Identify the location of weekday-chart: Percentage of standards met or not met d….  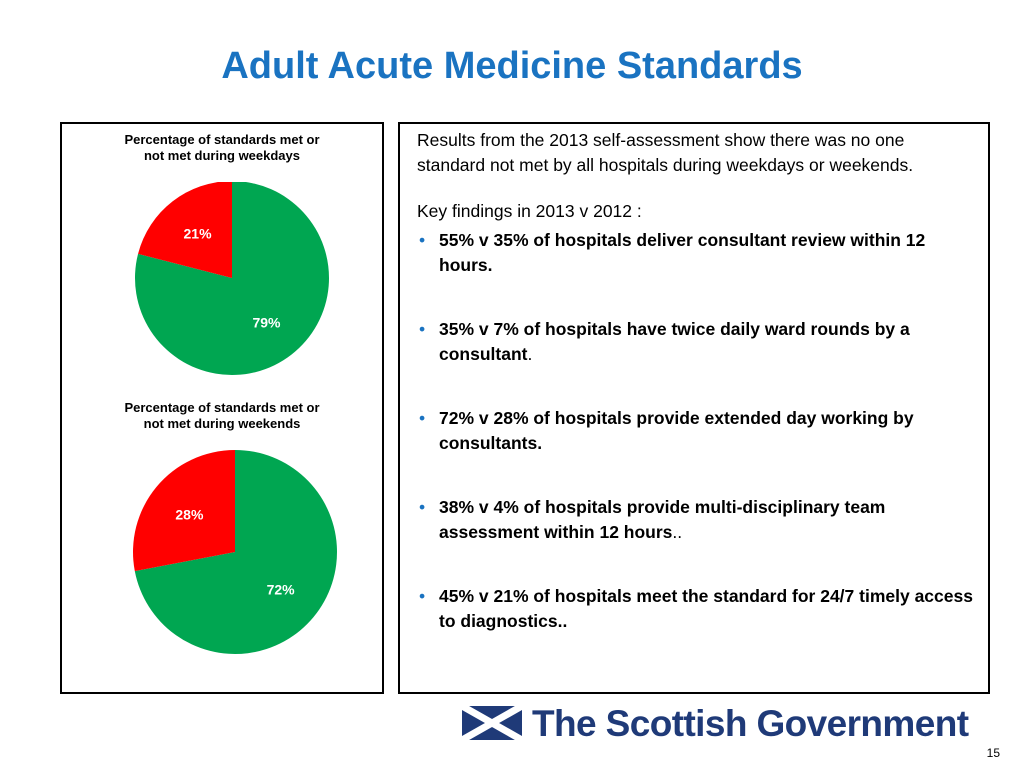
(222, 253).